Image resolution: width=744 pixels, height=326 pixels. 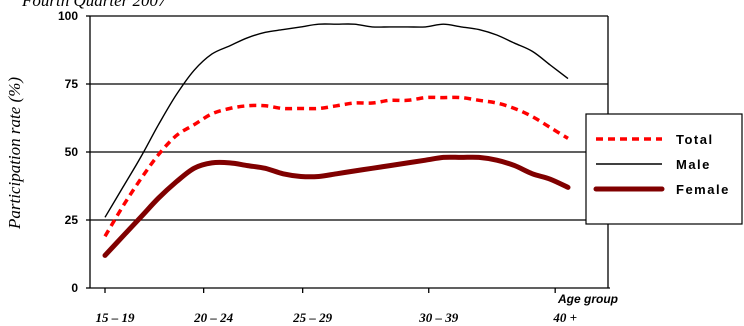 What do you see at coordinates (693, 164) in the screenshot?
I see `legend-label-male: Male` at bounding box center [693, 164].